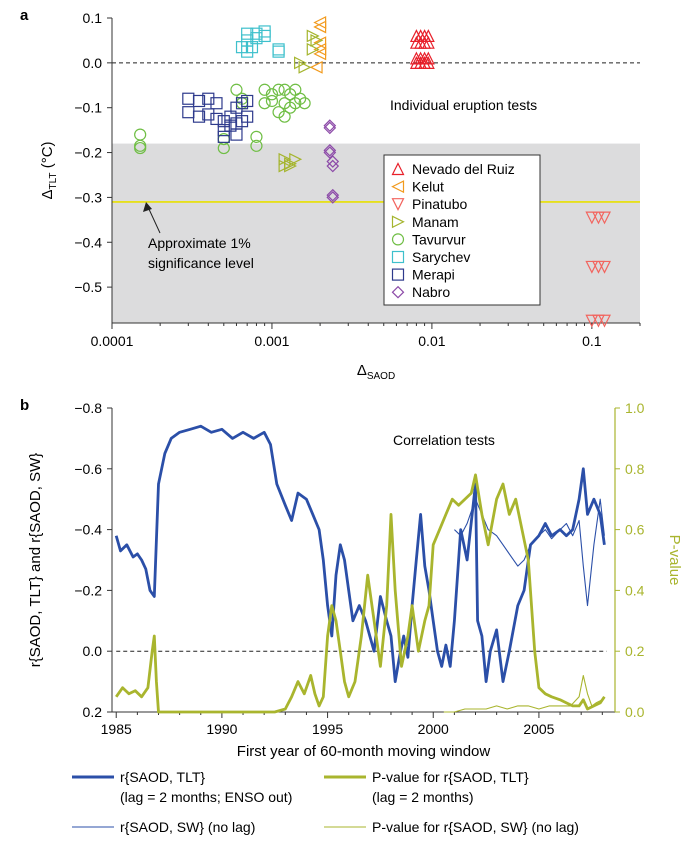  I want to click on annotation-arrowhead, so click(147, 207).